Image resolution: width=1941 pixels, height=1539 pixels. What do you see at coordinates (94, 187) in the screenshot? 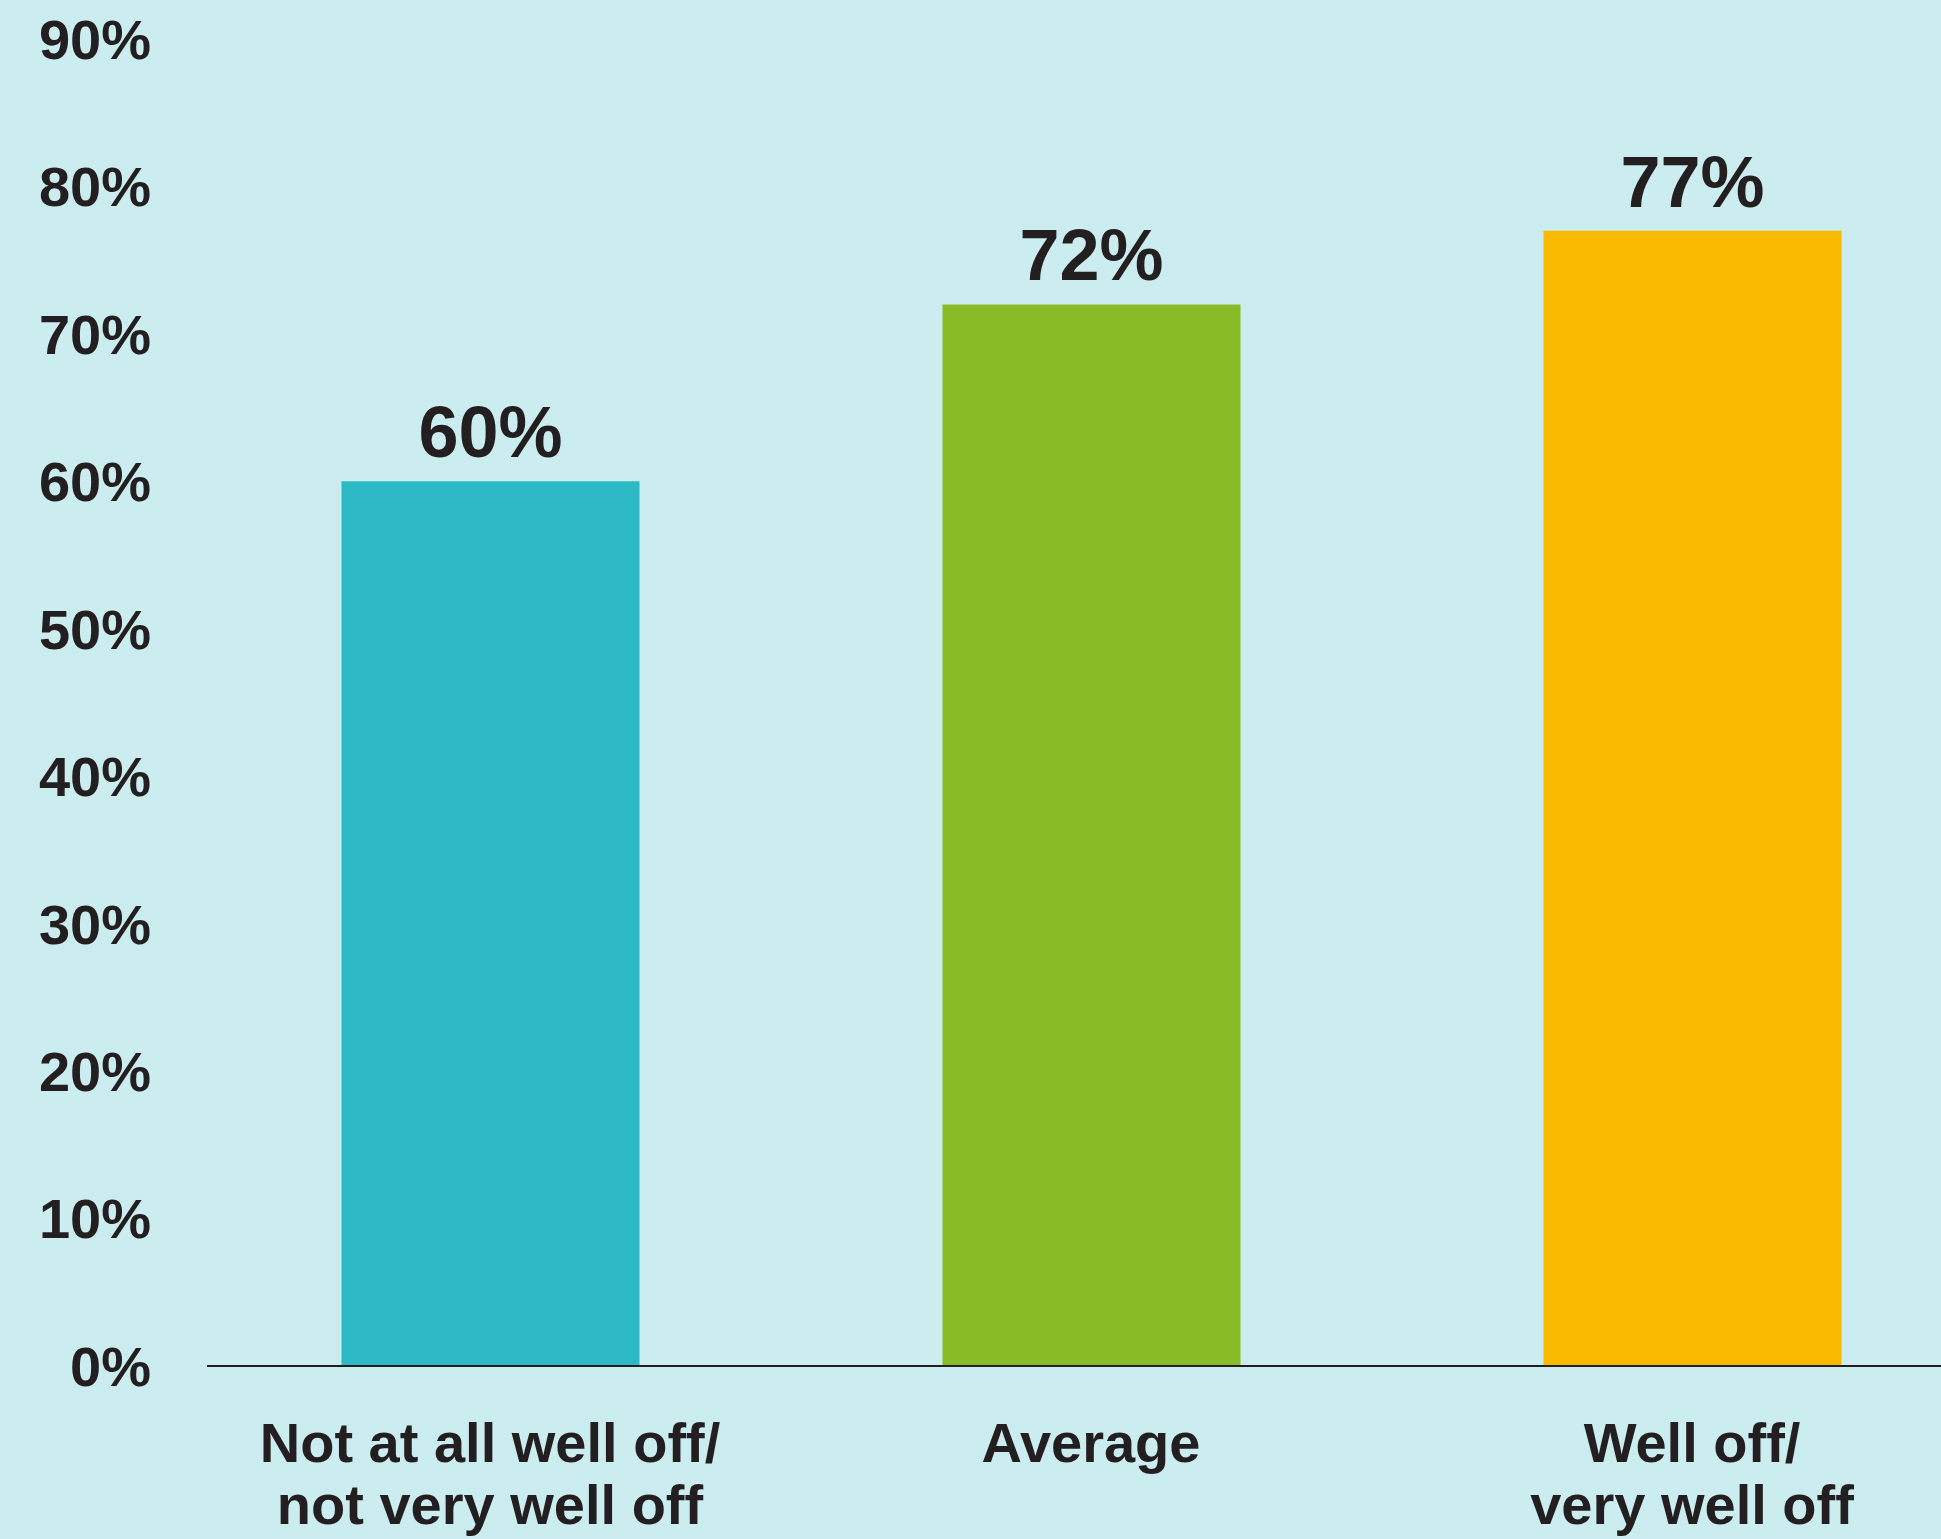
I see `y-tick-label: 80%` at bounding box center [94, 187].